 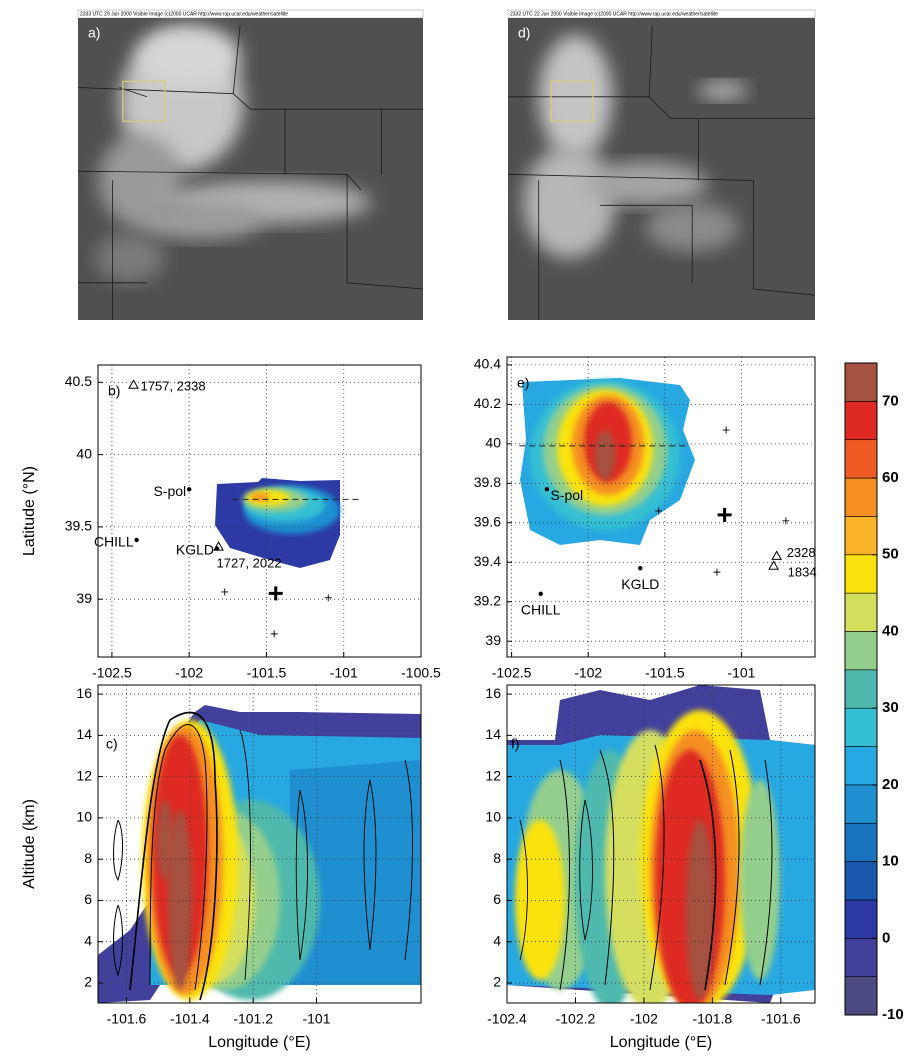 I want to click on x-tick-label: -102.2, so click(x=576, y=1019).